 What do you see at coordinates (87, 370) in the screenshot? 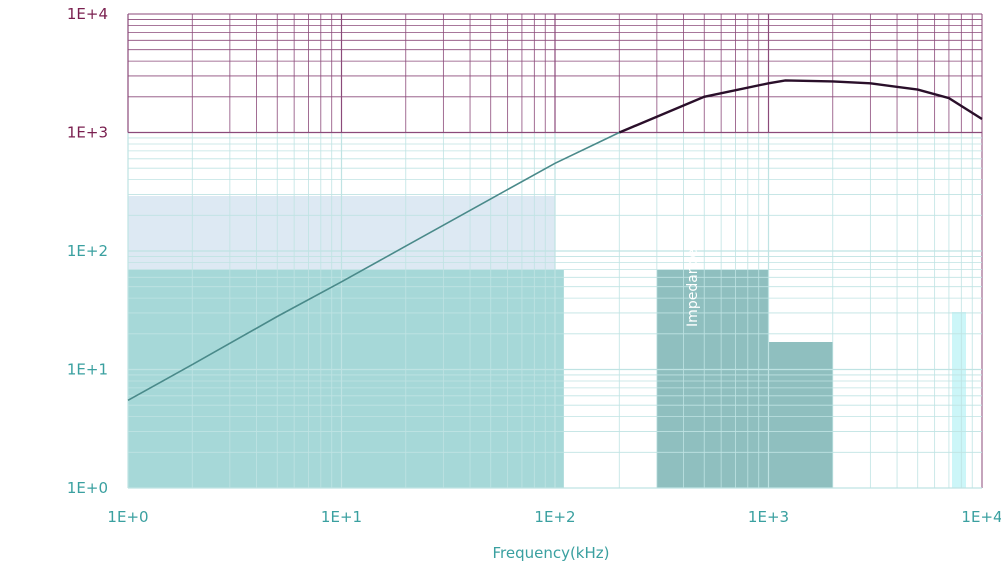
I see `y-tick-label: 1E+1` at bounding box center [87, 370].